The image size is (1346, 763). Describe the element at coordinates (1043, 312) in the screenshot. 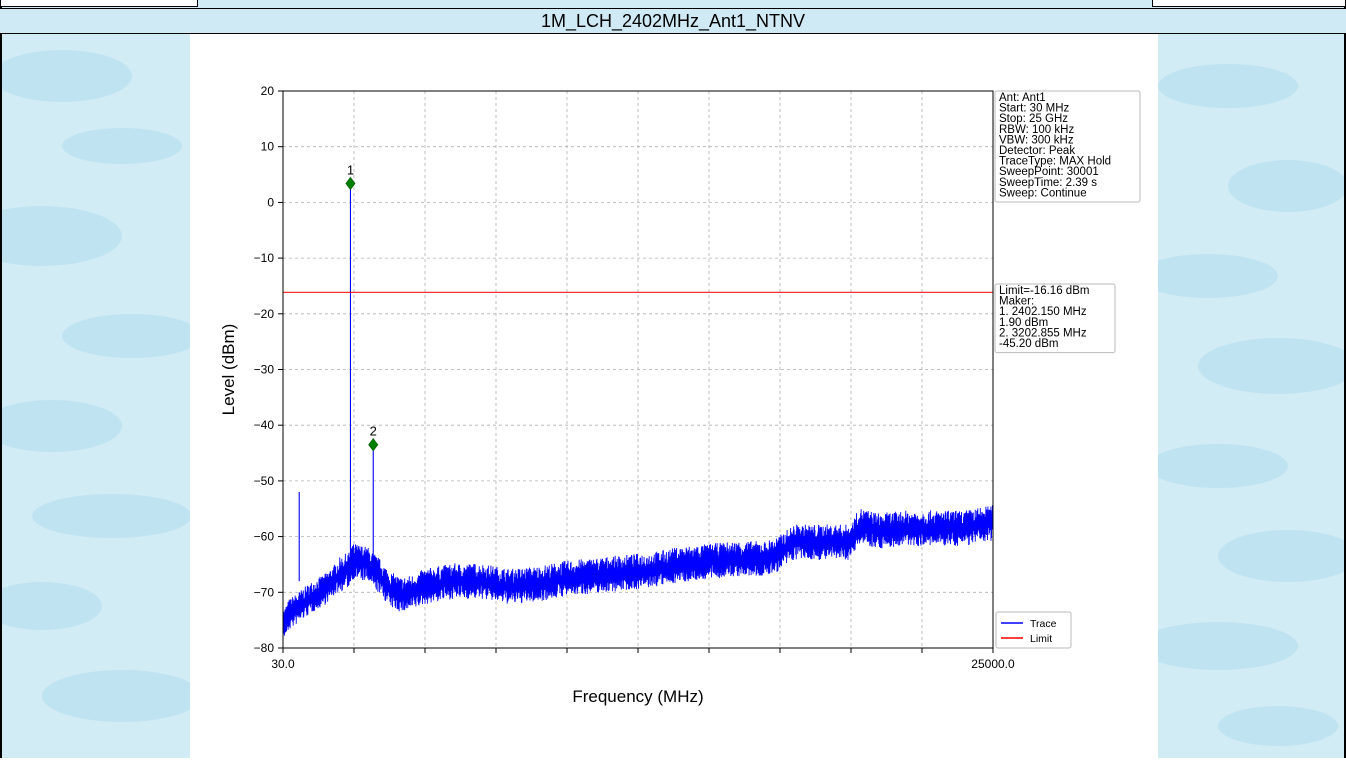

I see `result-line: 1. 2402.150 MHz` at that location.